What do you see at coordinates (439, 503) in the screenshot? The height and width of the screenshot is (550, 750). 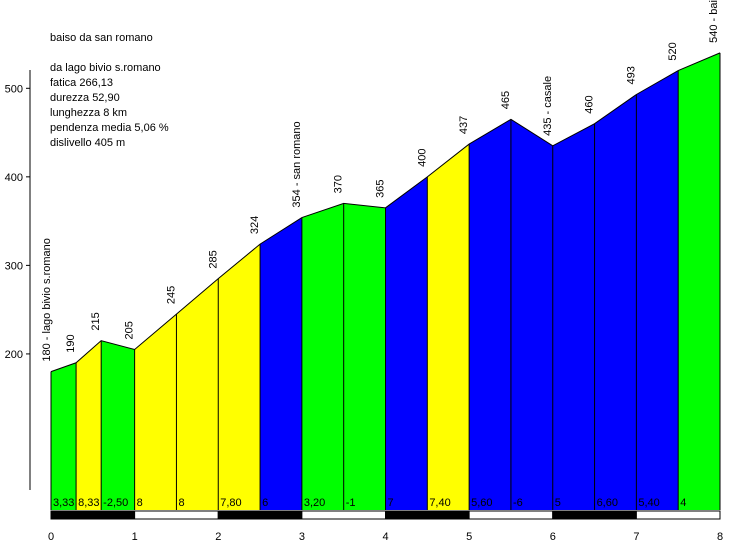 I see `slope-label: 7,40` at bounding box center [439, 503].